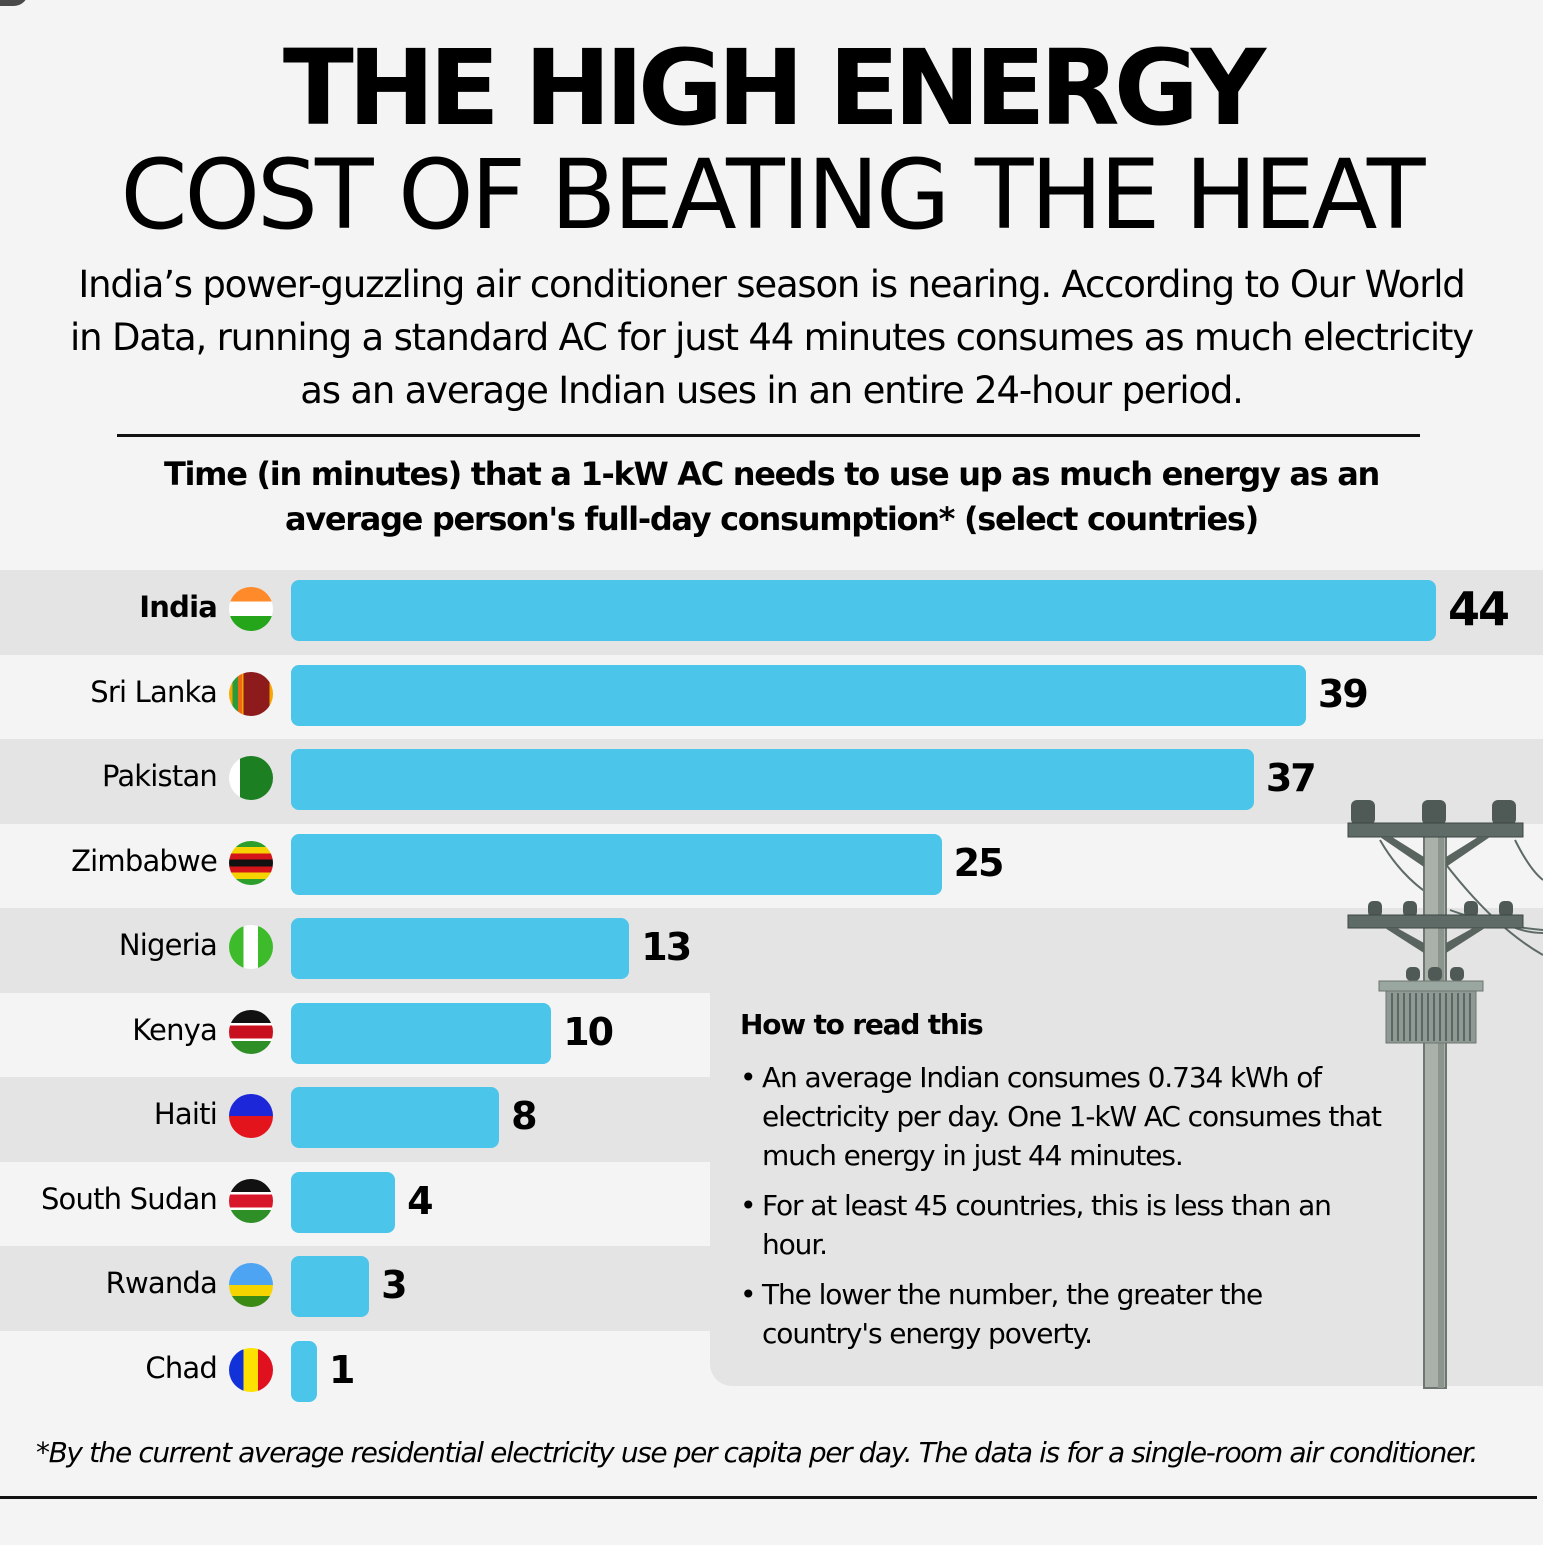 The width and height of the screenshot is (1543, 1545). I want to click on value-label: 4, so click(420, 1200).